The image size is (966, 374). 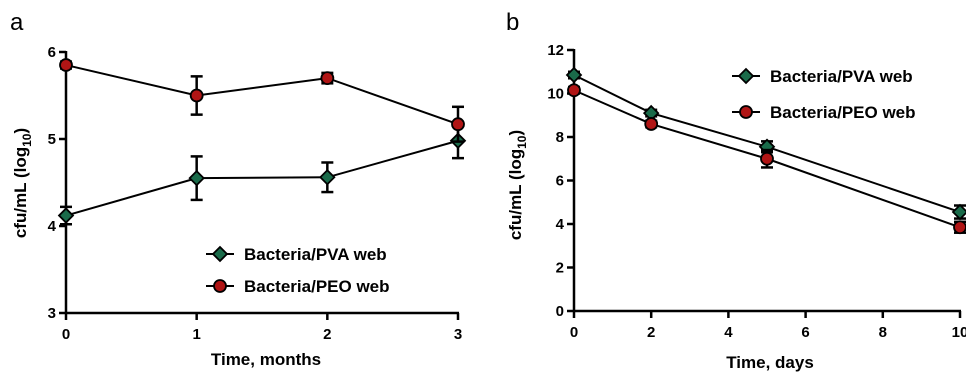 What do you see at coordinates (20, 192) in the screenshot?
I see `panel-a-y-title-main: cfu/mL (log` at bounding box center [20, 192].